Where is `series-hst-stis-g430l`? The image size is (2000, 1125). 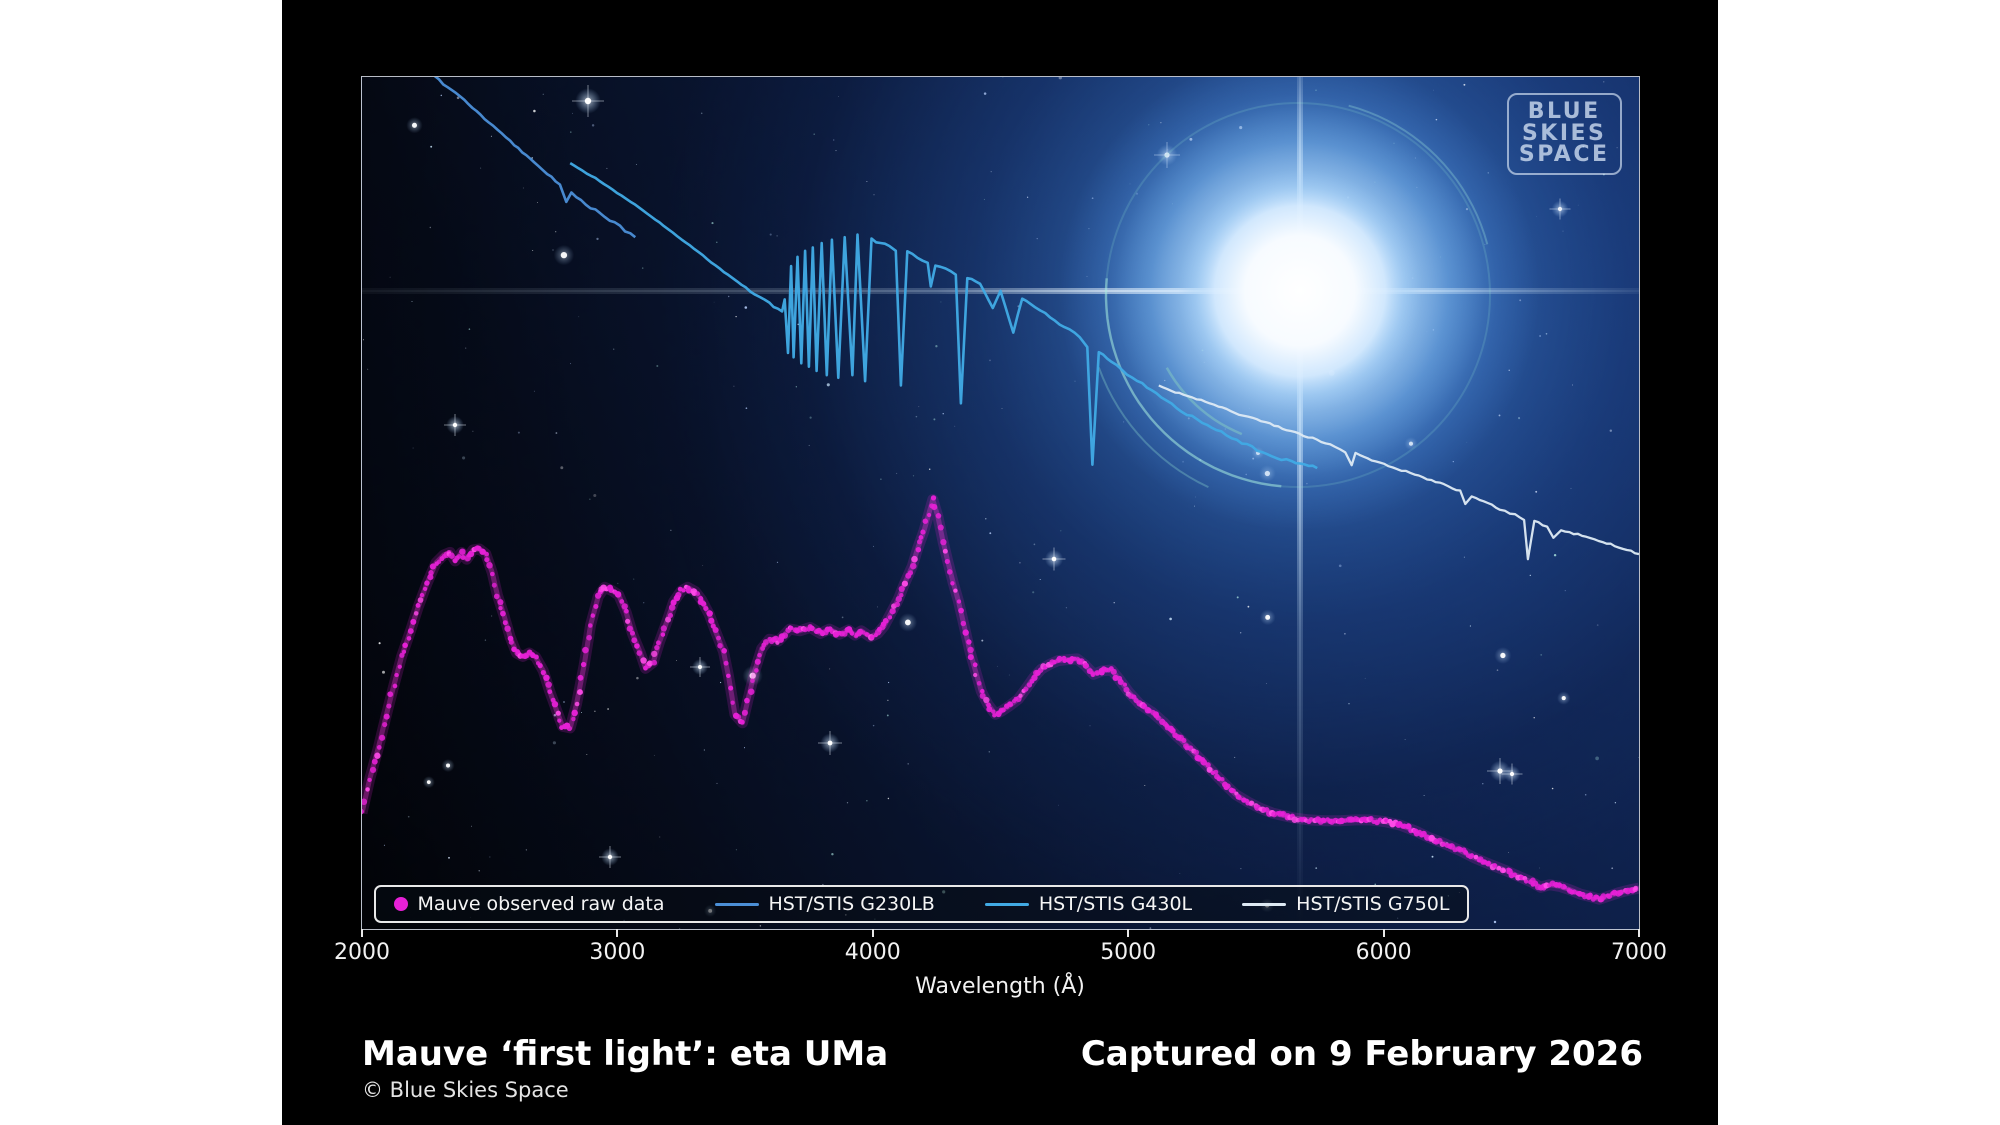 series-hst-stis-g430l is located at coordinates (943, 315).